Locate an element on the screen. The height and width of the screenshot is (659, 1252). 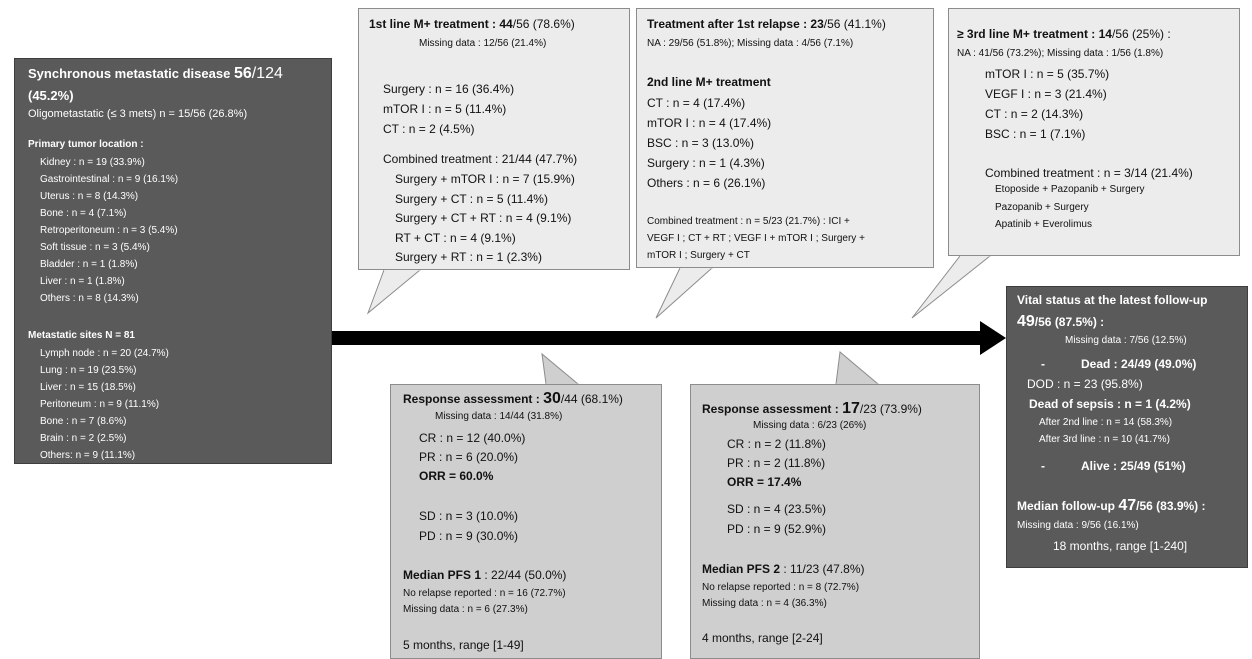
third-combined-heading: Combined treatment : n = 3/14 (21.4%) is located at coordinates (1089, 173).